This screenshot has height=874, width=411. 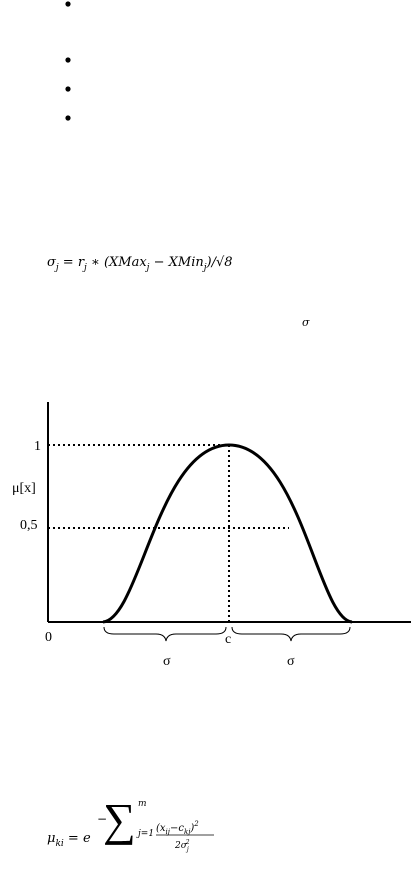 I want to click on formula-part: 2σ, so click(x=181, y=846).